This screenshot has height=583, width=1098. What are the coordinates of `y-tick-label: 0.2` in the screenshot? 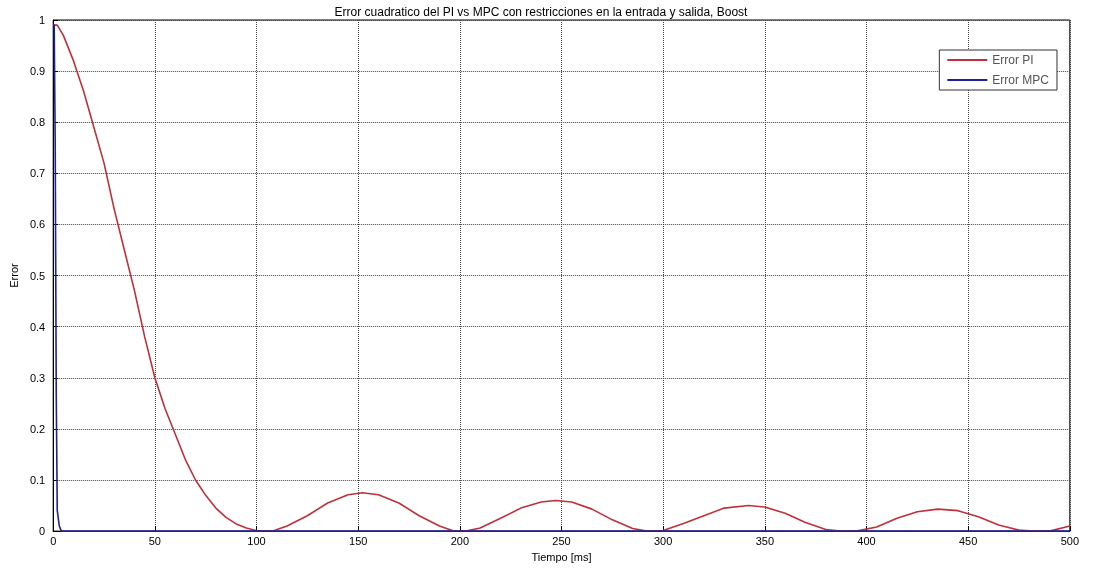 It's located at (37, 428).